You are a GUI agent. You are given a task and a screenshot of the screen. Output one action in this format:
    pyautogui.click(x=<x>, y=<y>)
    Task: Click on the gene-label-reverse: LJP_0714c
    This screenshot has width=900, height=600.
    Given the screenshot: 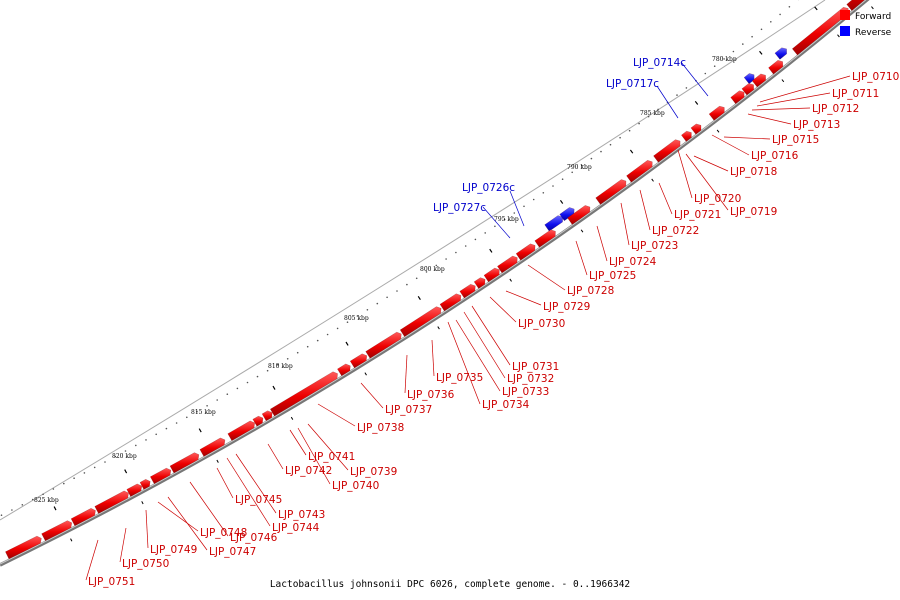 What is the action you would take?
    pyautogui.click(x=659, y=63)
    